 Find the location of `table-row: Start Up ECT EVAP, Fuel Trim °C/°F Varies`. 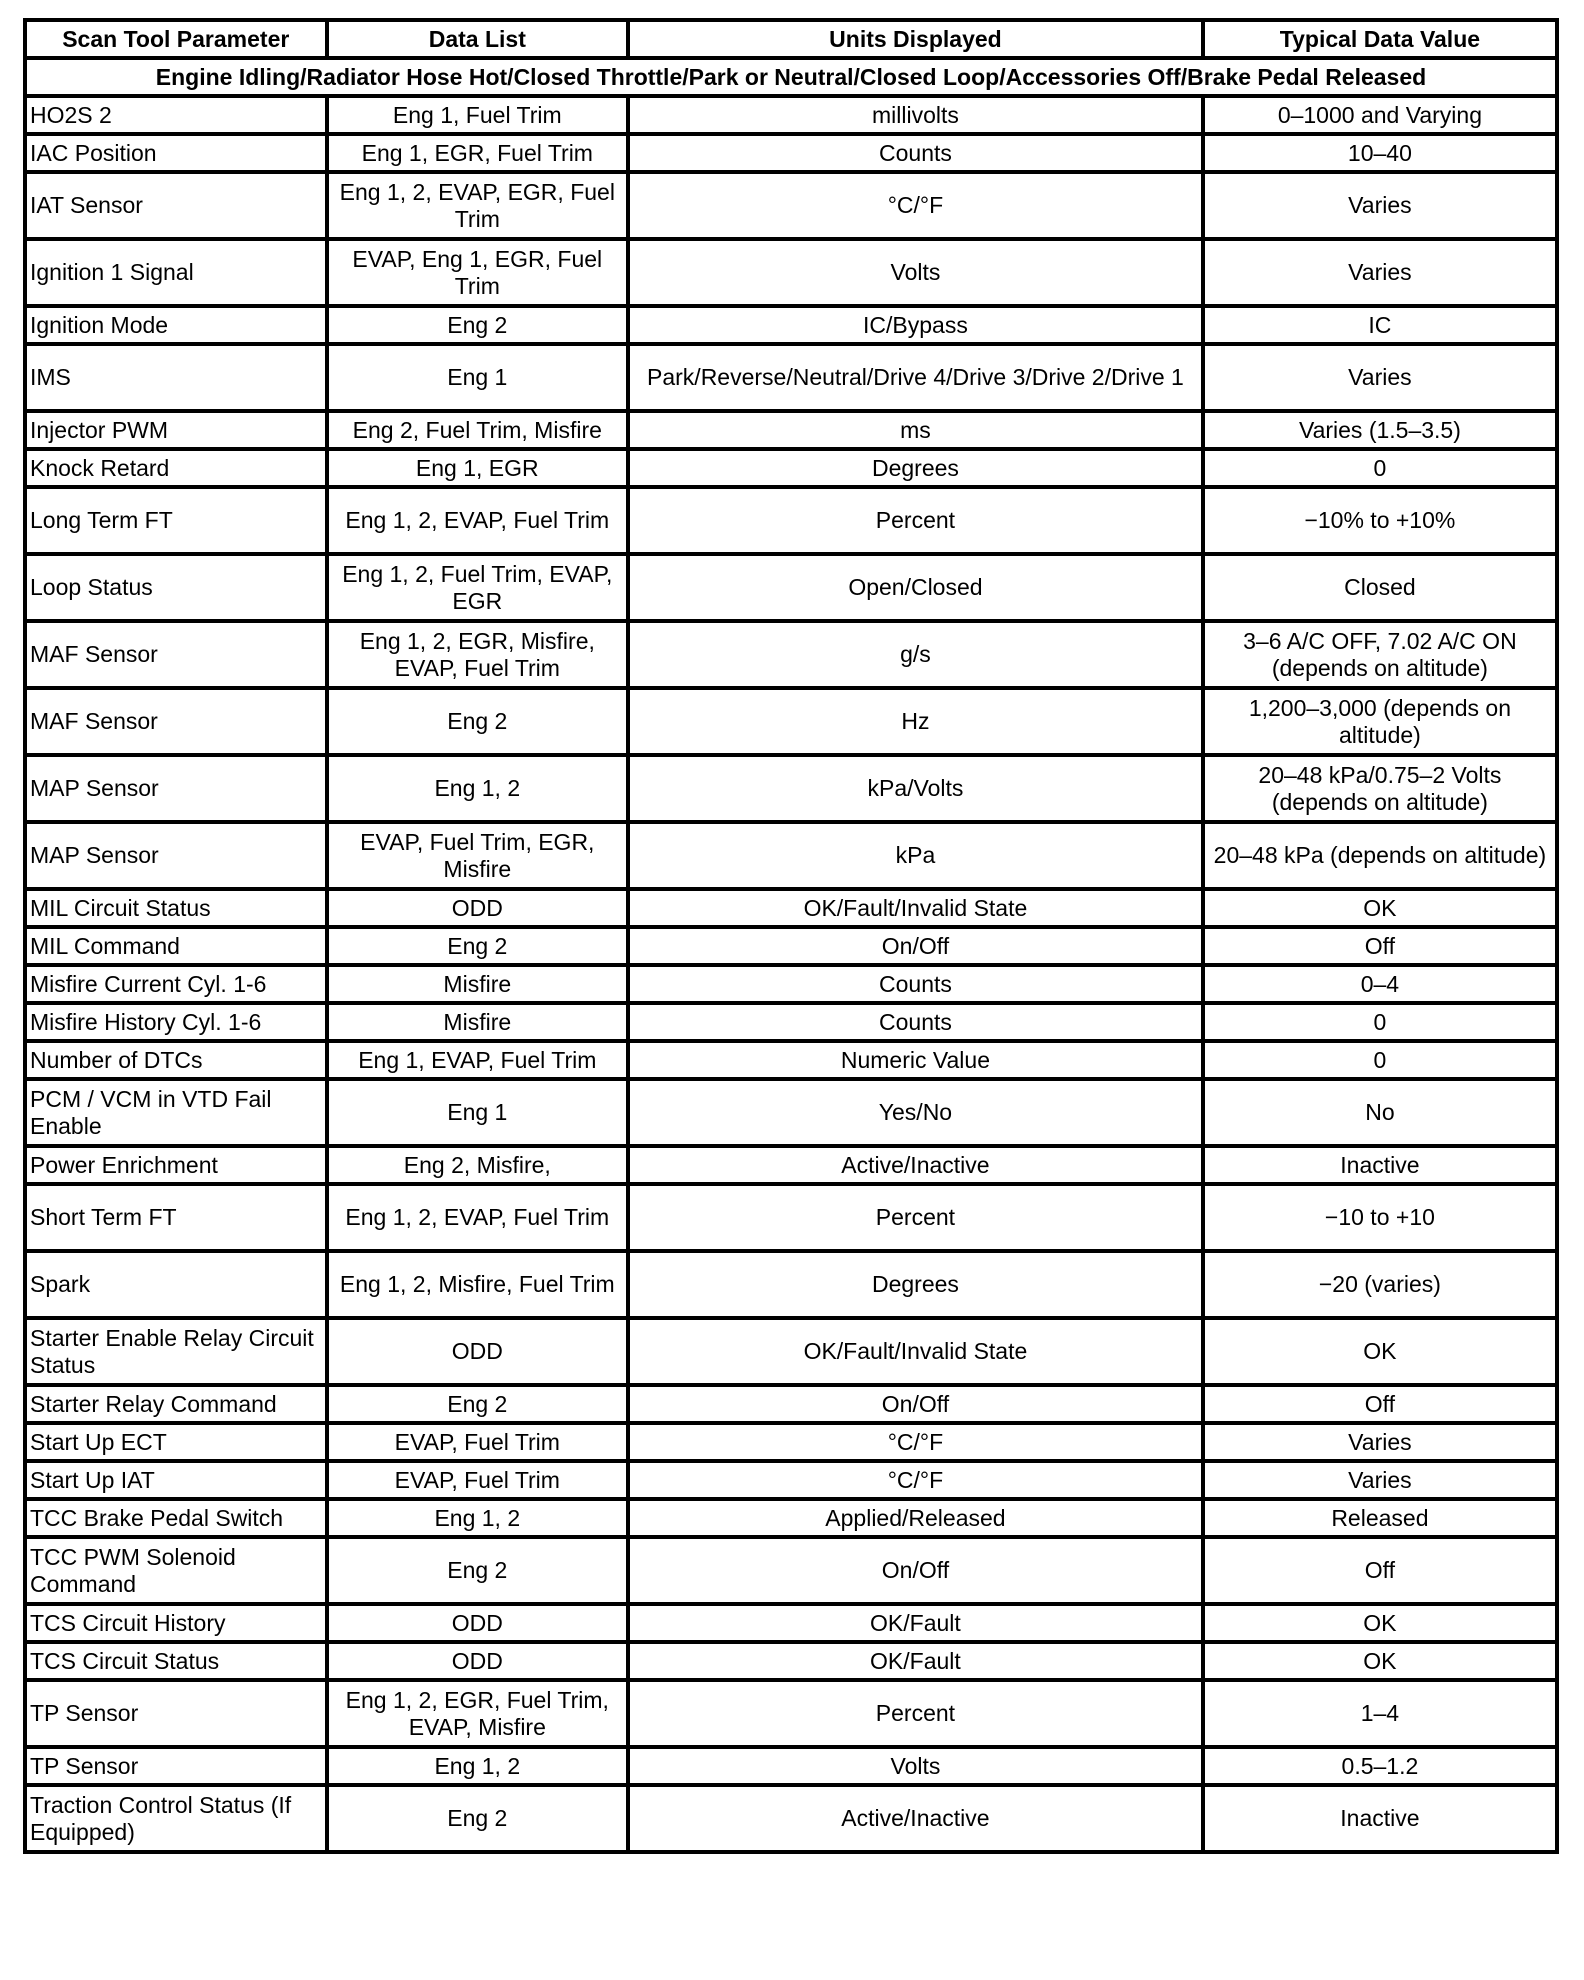

table-row: Start Up ECT EVAP, Fuel Trim °C/°F Varies is located at coordinates (791, 1442).